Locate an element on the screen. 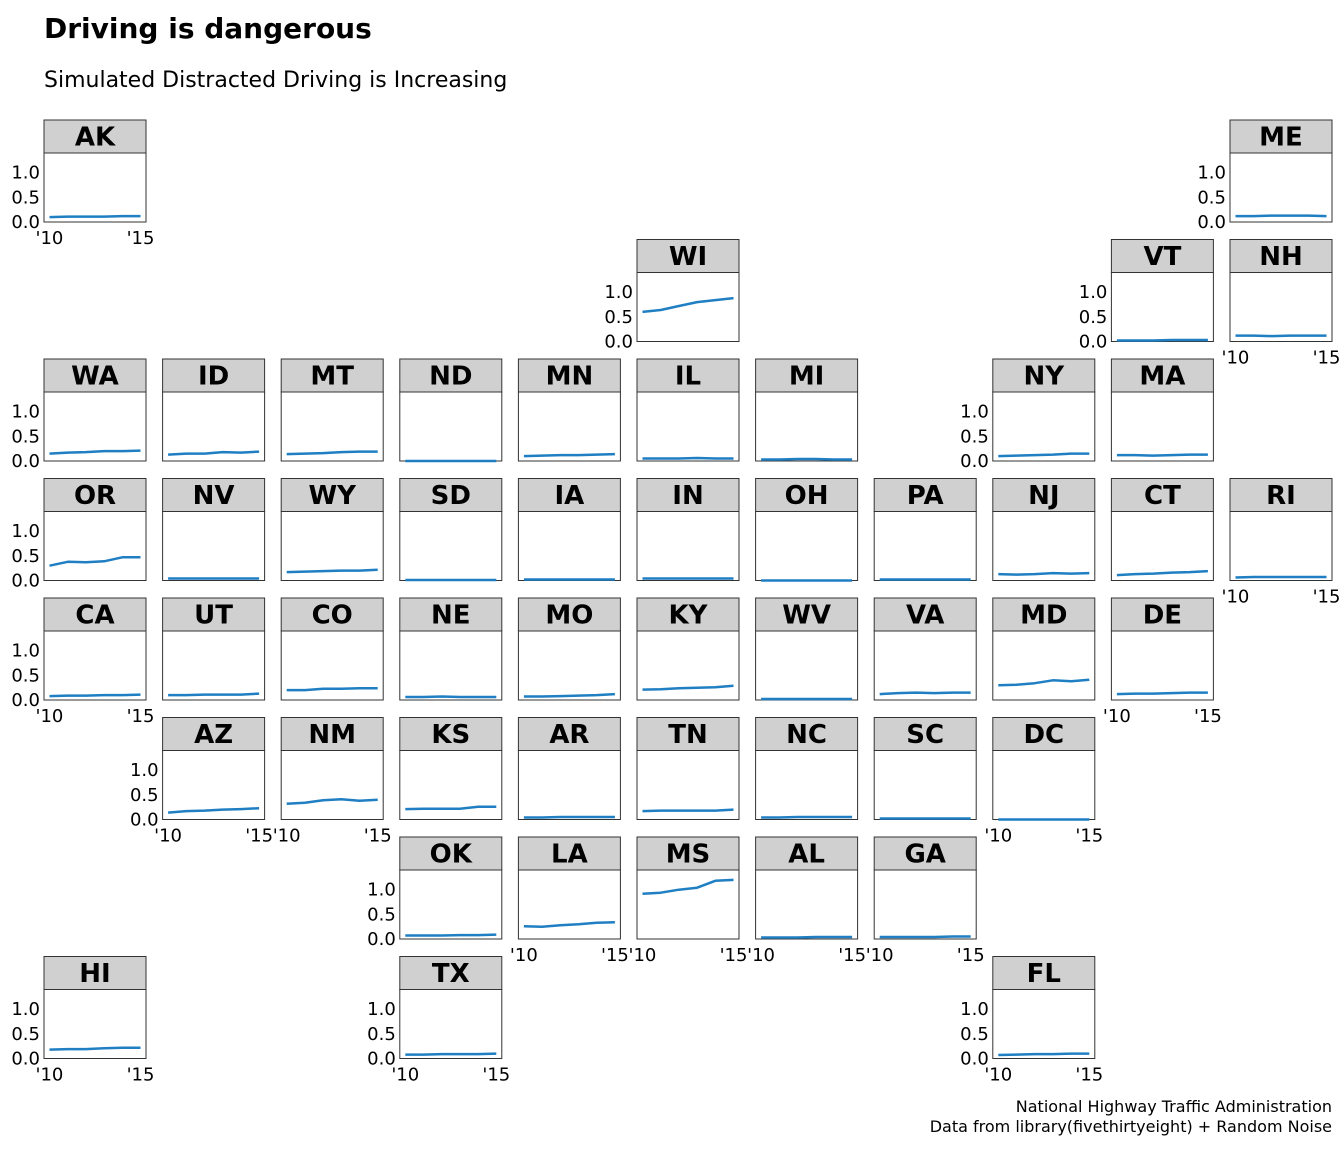 The width and height of the screenshot is (1344, 1152). x-tick-label-nh: '10 is located at coordinates (1236, 358).